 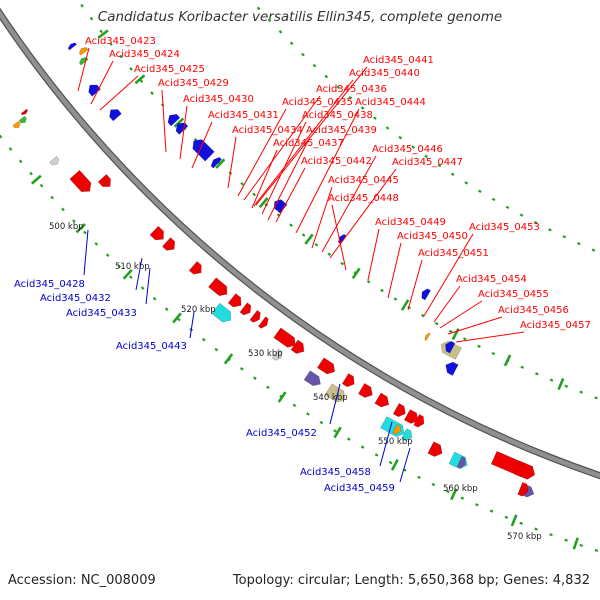 What do you see at coordinates (120, 41) in the screenshot?
I see `gene-label-forward: Acid345_0423` at bounding box center [120, 41].